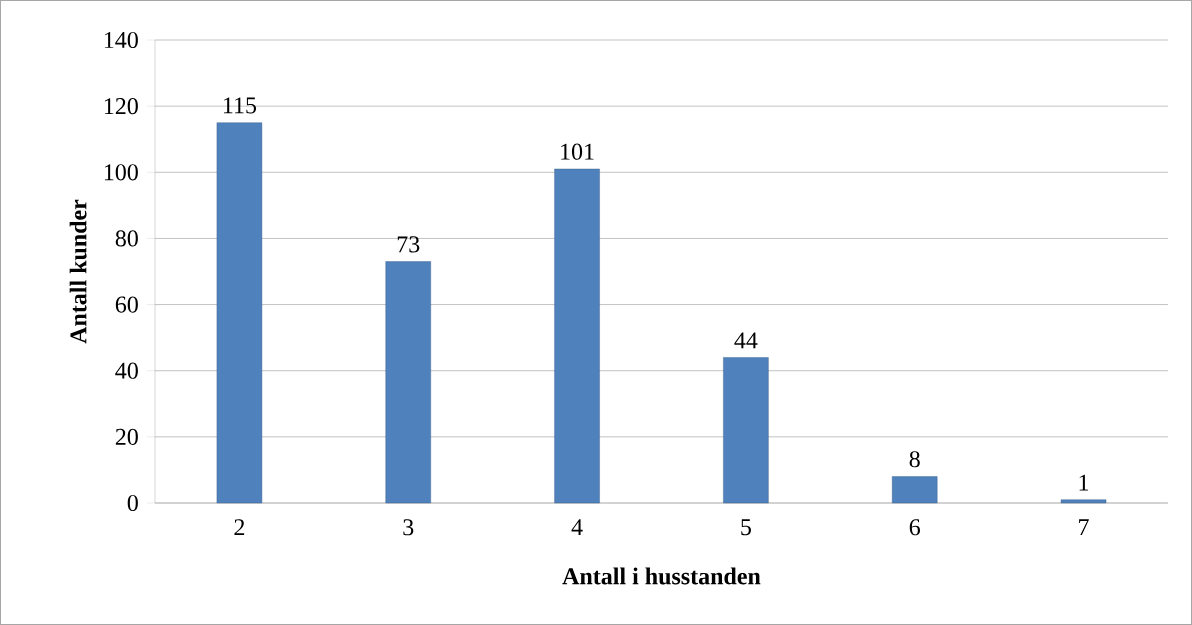 The height and width of the screenshot is (625, 1192). What do you see at coordinates (78, 271) in the screenshot?
I see `y-axis-title: Antall kunder` at bounding box center [78, 271].